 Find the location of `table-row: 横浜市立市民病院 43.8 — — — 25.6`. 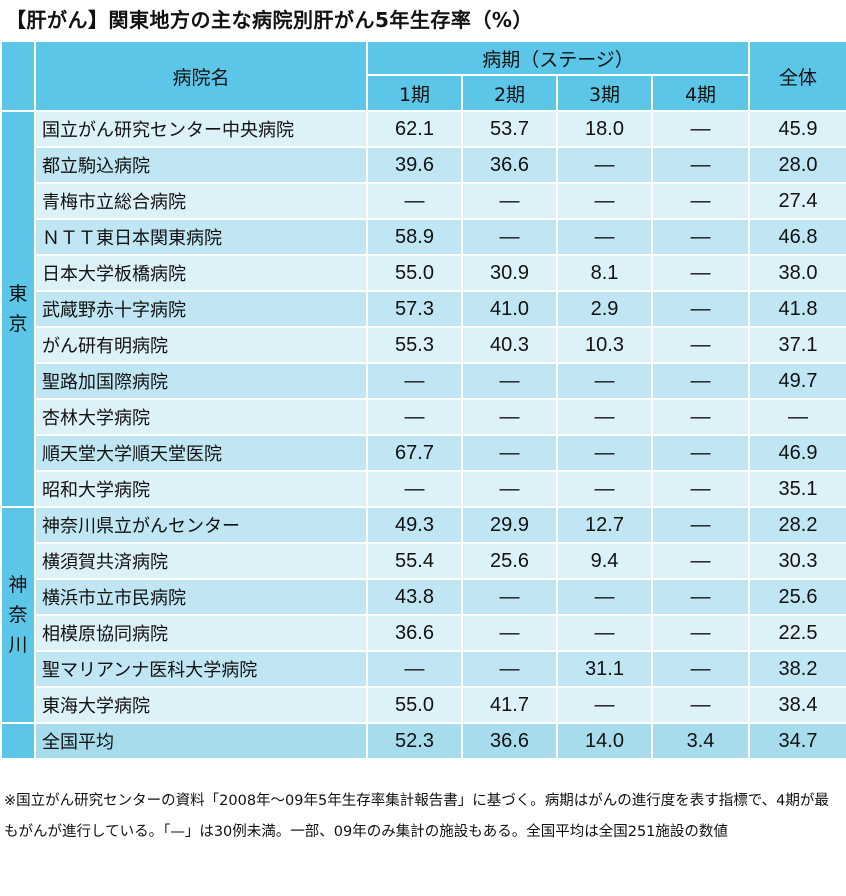

table-row: 横浜市立市民病院 43.8 — — — 25.6 is located at coordinates (423, 597).